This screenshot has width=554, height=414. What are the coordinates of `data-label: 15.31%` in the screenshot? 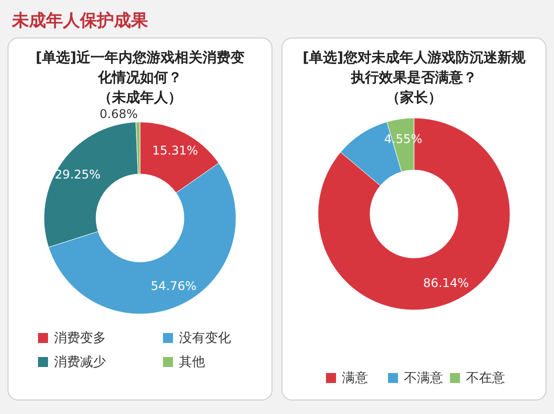 It's located at (175, 151).